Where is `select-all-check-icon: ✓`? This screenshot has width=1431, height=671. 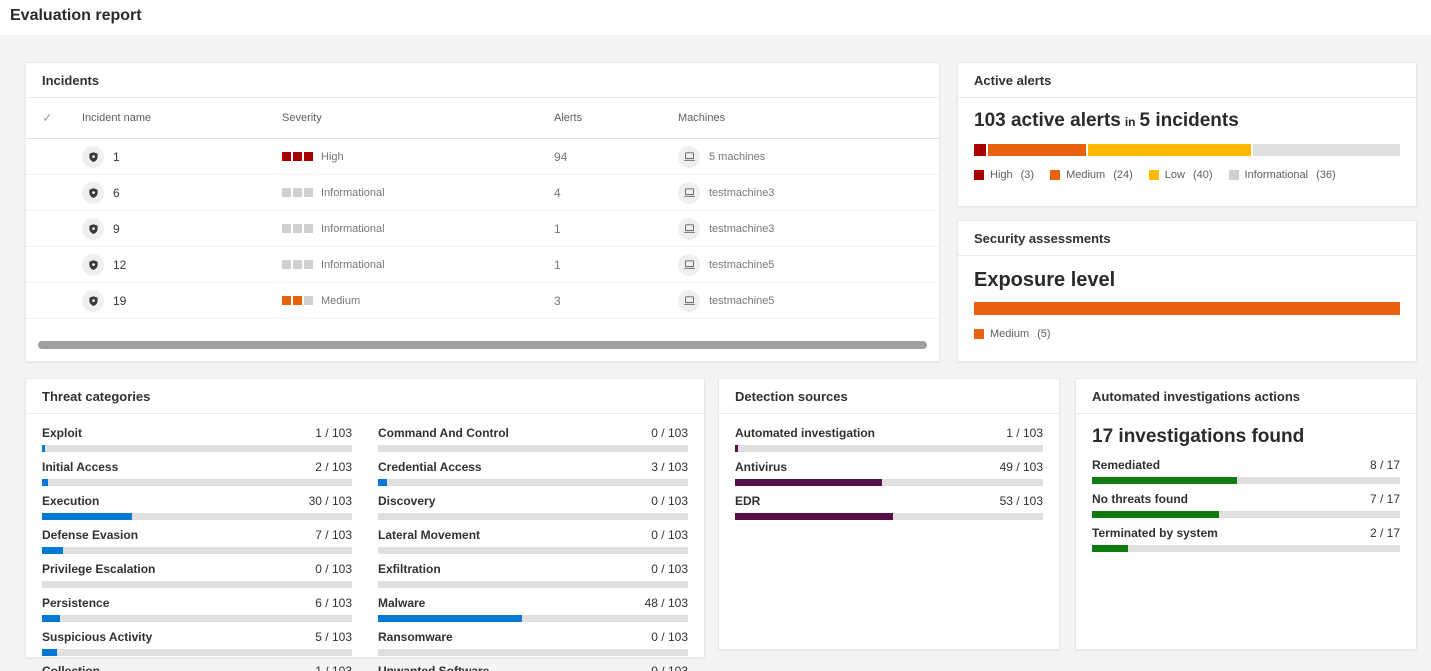
select-all-check-icon: ✓ is located at coordinates (47, 117).